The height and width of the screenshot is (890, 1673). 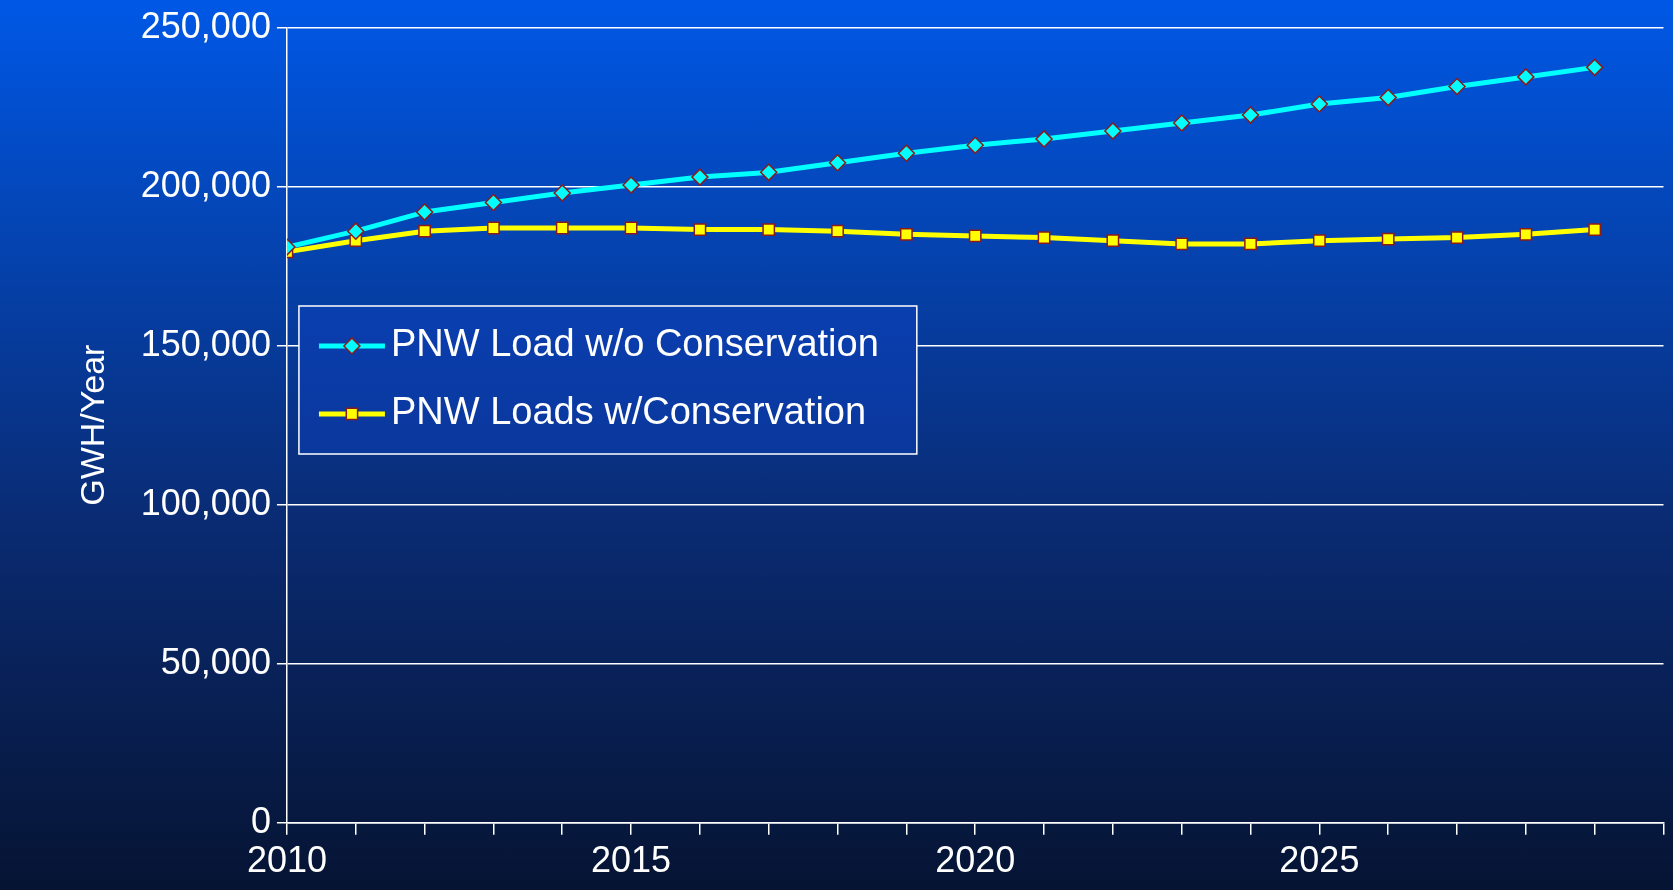 I want to click on y-axis-title: GWH/Year, so click(x=91, y=425).